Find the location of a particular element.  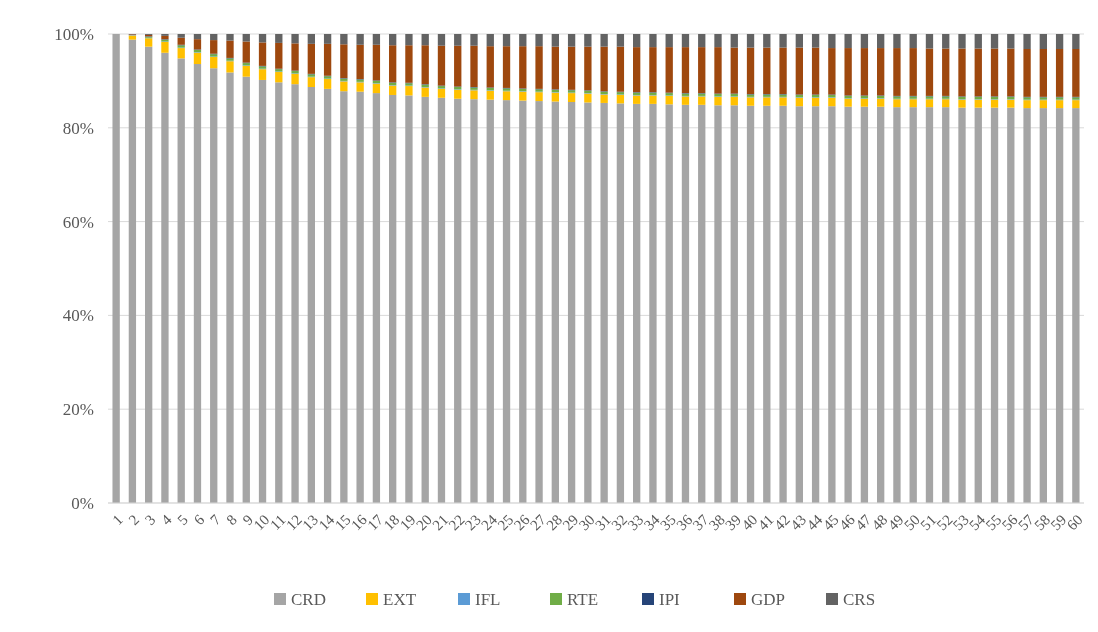

legend-label: IPI is located at coordinates (670, 599).